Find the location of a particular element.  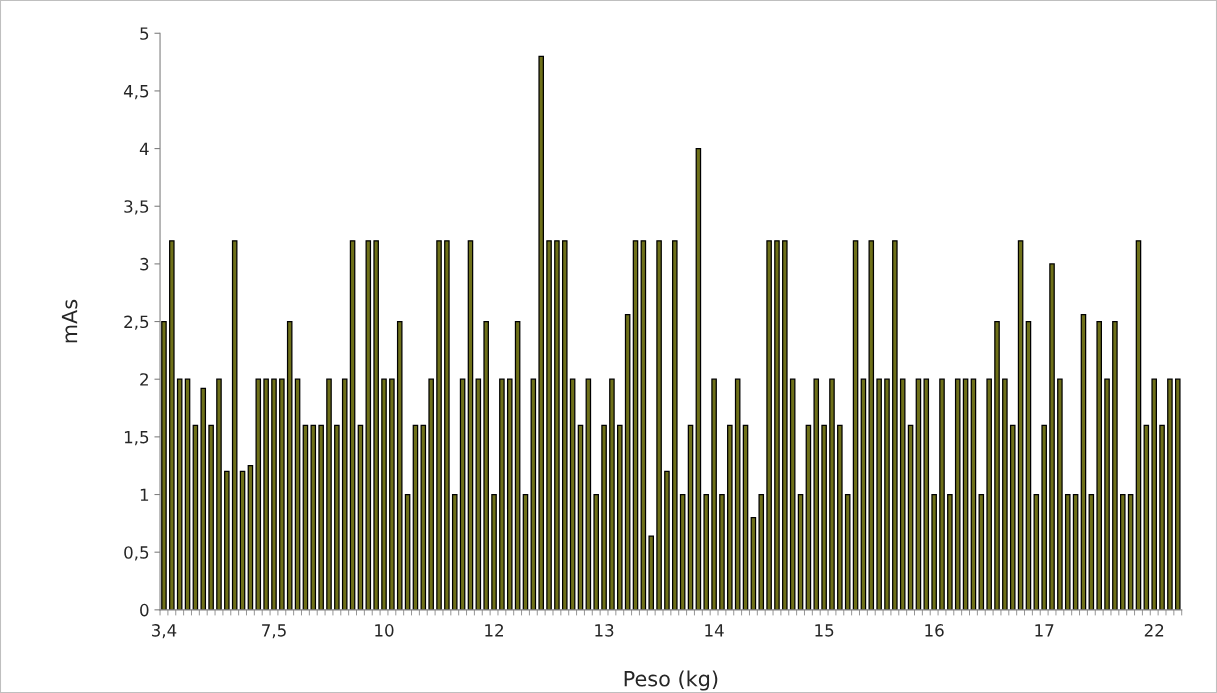

y-tick-label: 2 is located at coordinates (144, 379).